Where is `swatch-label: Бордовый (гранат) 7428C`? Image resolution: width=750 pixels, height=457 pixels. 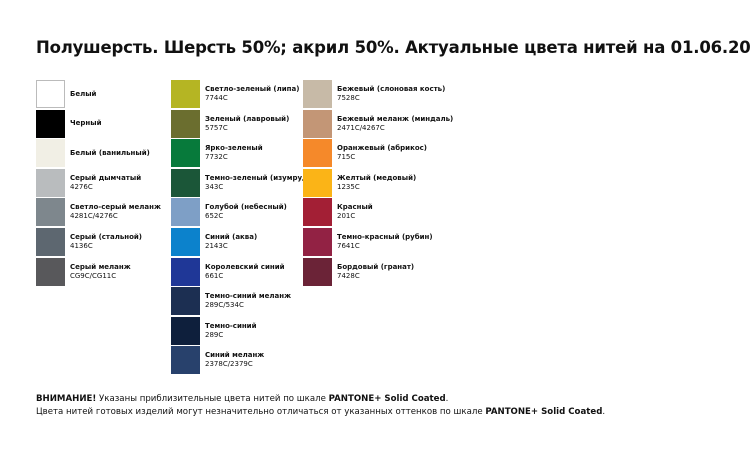 swatch-label: Бордовый (гранат) 7428C is located at coordinates (375, 272).